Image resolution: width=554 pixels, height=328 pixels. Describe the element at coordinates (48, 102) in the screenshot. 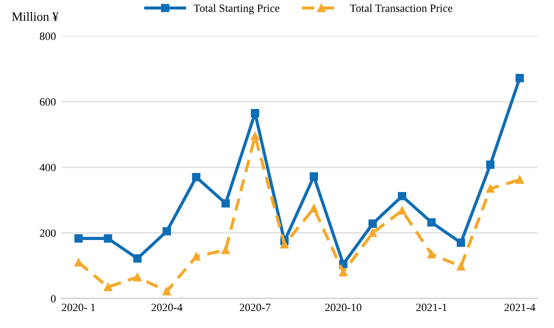

I see `y-tick-label: 600` at that location.